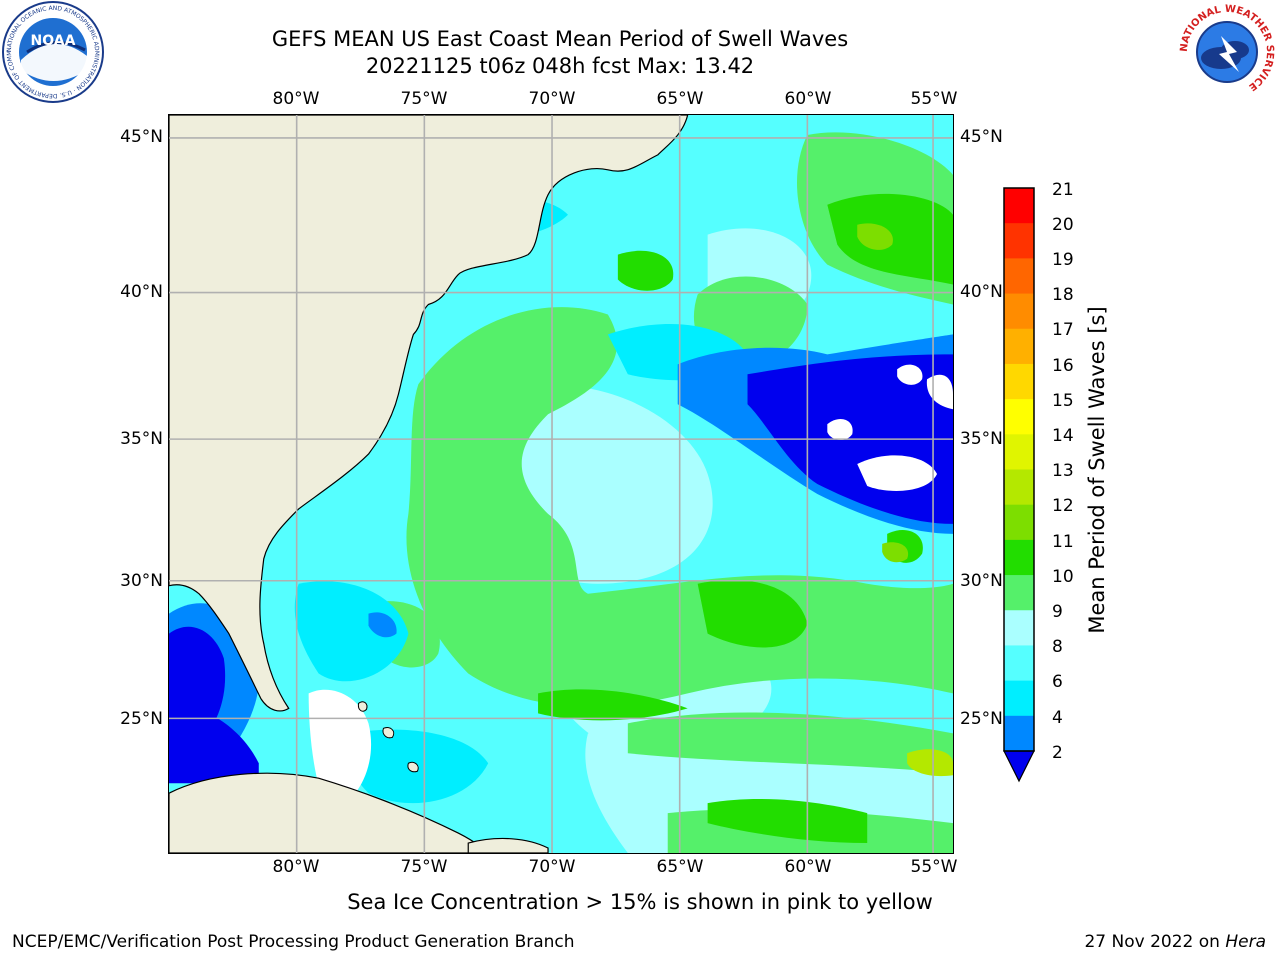 This screenshot has height=960, width=1280. Describe the element at coordinates (1057, 753) in the screenshot. I see `colorbar-tick: 2` at that location.